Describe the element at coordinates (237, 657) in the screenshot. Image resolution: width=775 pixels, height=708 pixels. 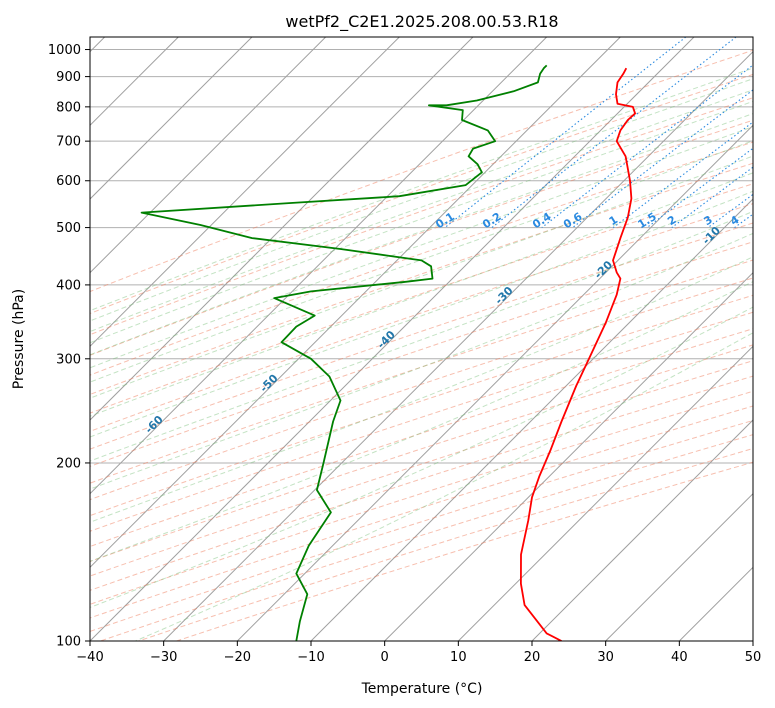
I see `x-tick-label: −20` at that location.